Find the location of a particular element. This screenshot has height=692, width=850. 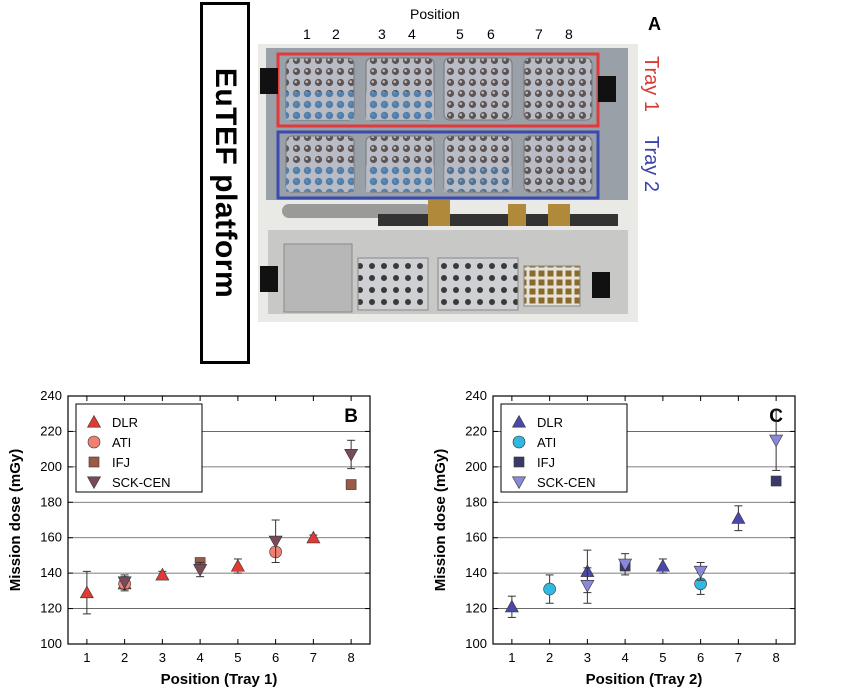

chart-c-x-tick-label: 6 is located at coordinates (700, 657).